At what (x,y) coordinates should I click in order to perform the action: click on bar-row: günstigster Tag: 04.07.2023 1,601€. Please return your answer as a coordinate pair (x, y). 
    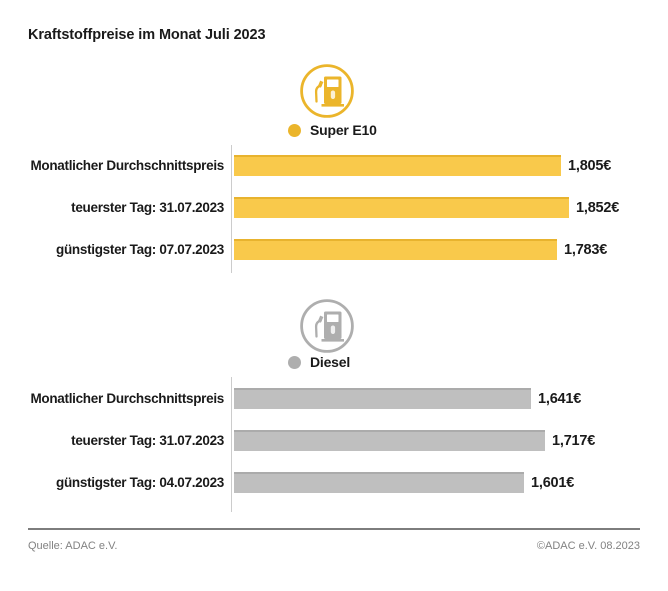
    Looking at the image, I should click on (334, 482).